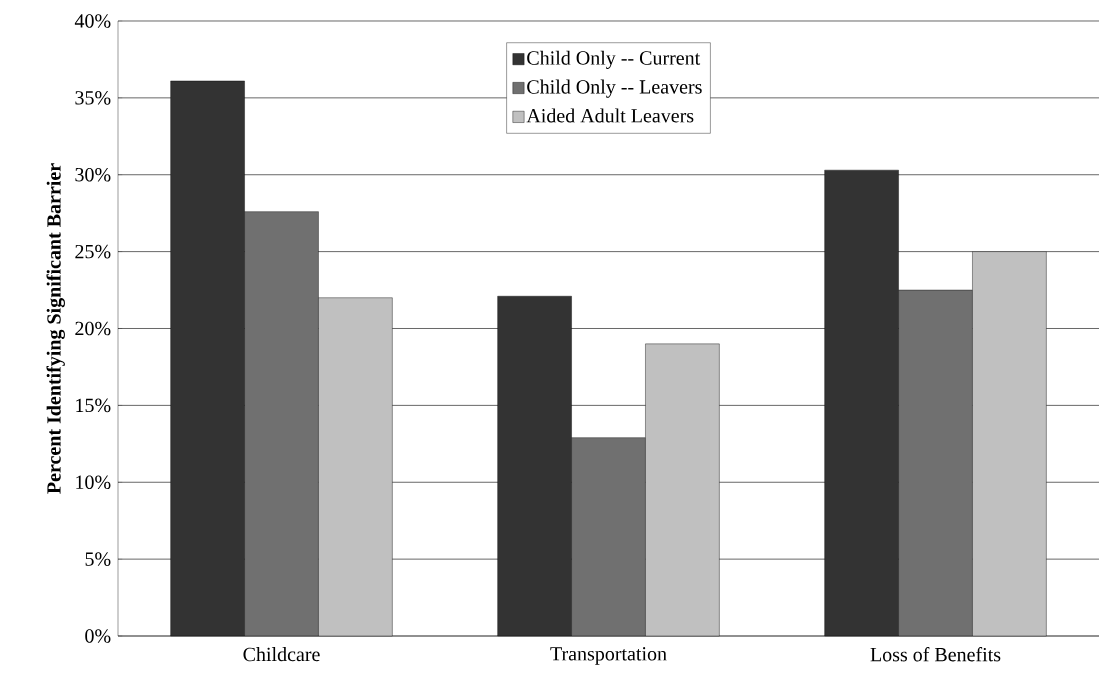 This screenshot has width=1099, height=694. What do you see at coordinates (93, 328) in the screenshot?
I see `y-tick-label: 20%` at bounding box center [93, 328].